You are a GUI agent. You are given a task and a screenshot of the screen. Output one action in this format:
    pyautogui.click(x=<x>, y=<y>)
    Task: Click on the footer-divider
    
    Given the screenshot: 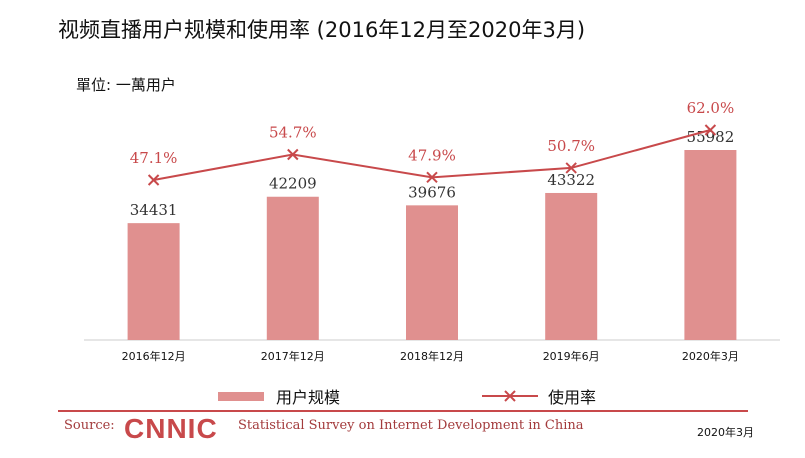 What is the action you would take?
    pyautogui.click(x=403, y=411)
    